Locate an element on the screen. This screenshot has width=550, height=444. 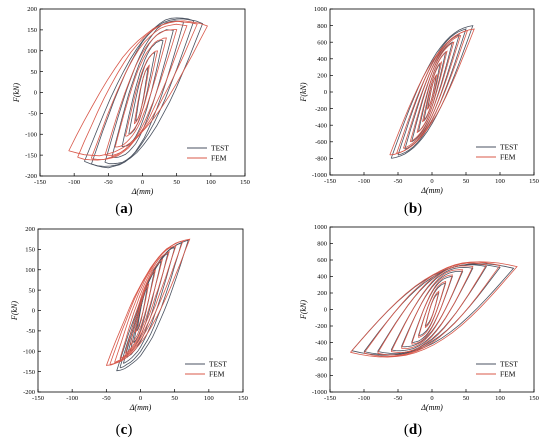
y-tick-label: -400 is located at coordinates (321, 125).